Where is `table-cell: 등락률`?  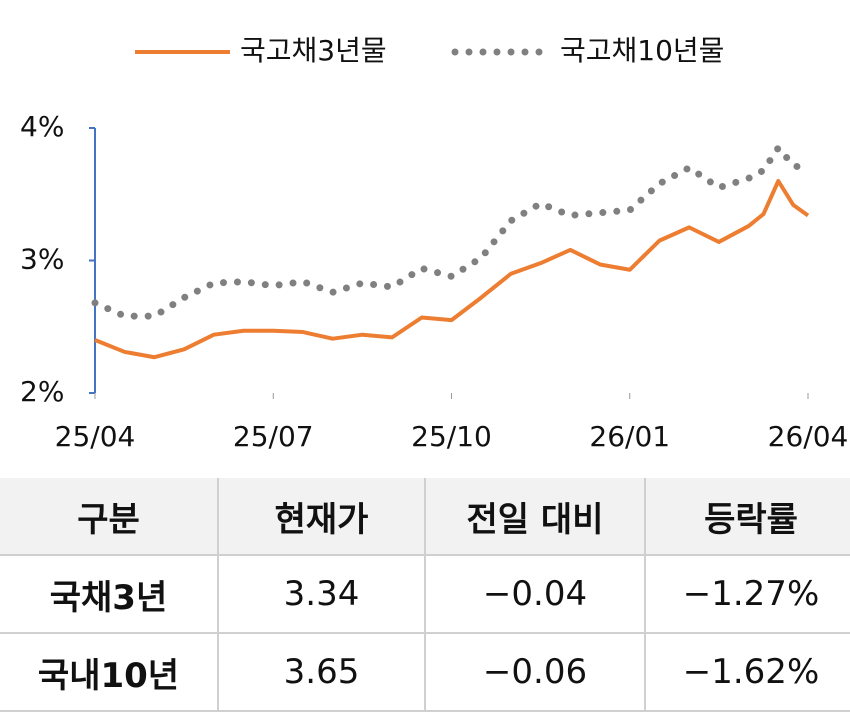
table-cell: 등락률 is located at coordinates (747, 517).